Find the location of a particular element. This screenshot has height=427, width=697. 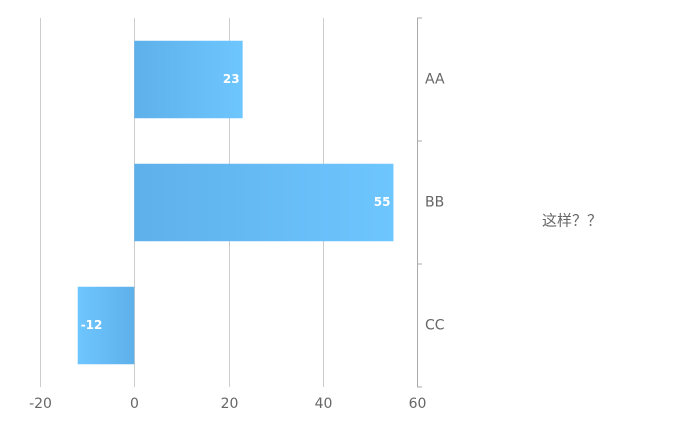

x-tick-label: 40 is located at coordinates (324, 404).